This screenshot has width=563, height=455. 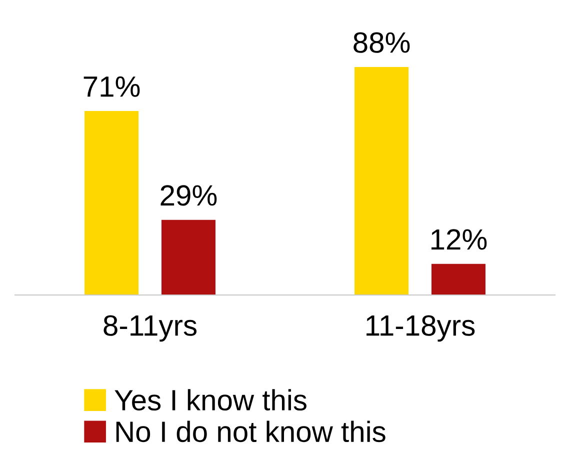 What do you see at coordinates (150, 328) in the screenshot?
I see `x-tick-label: 8-11yrs` at bounding box center [150, 328].